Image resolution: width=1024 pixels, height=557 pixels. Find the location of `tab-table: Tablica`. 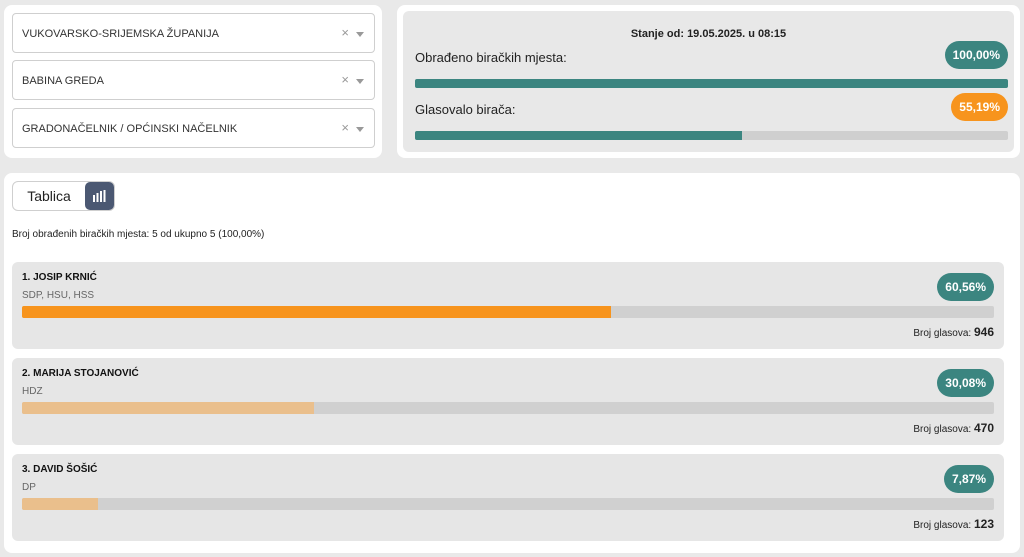

tab-table: Tablica is located at coordinates (49, 196).